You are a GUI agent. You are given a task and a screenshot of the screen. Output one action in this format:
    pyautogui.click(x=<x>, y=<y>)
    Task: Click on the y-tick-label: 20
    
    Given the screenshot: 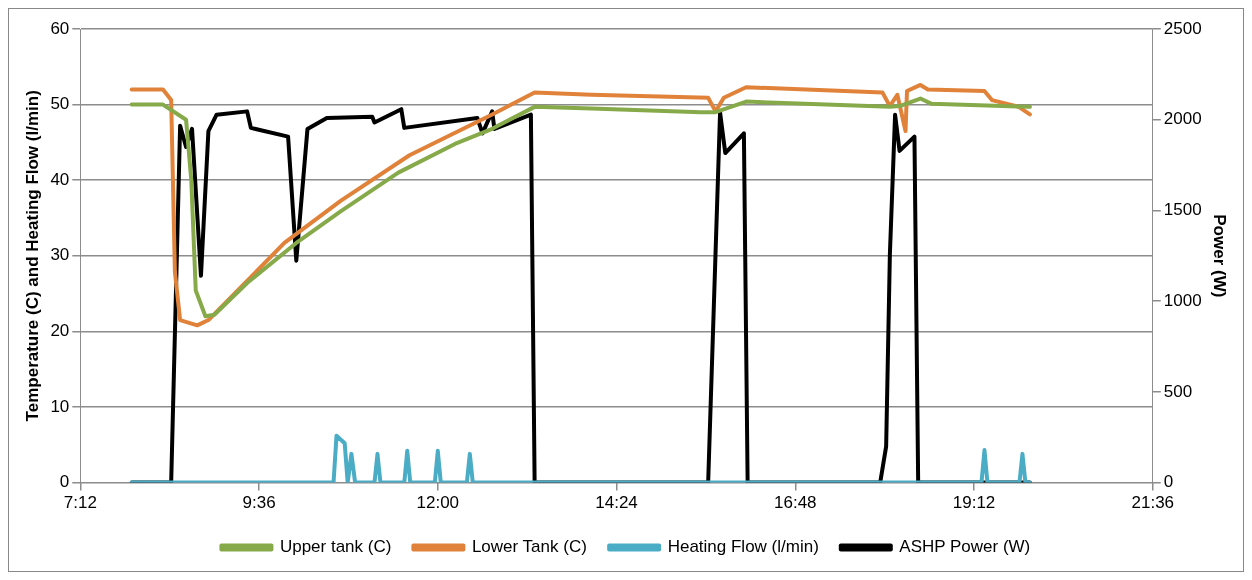 What is the action you would take?
    pyautogui.click(x=60, y=331)
    